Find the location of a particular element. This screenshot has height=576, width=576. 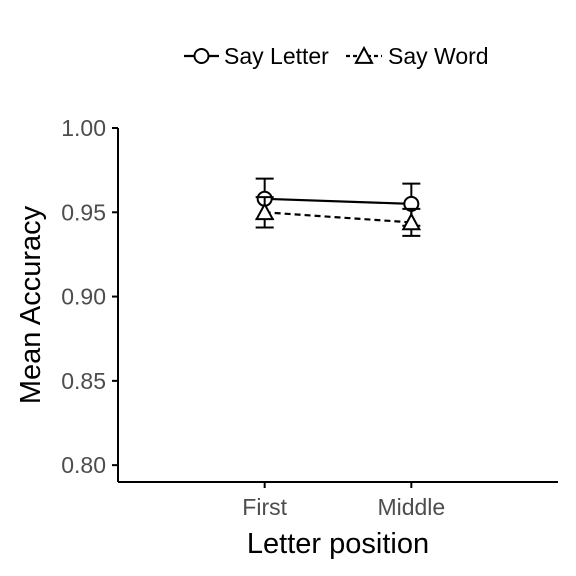

series-layer is located at coordinates (338, 207).